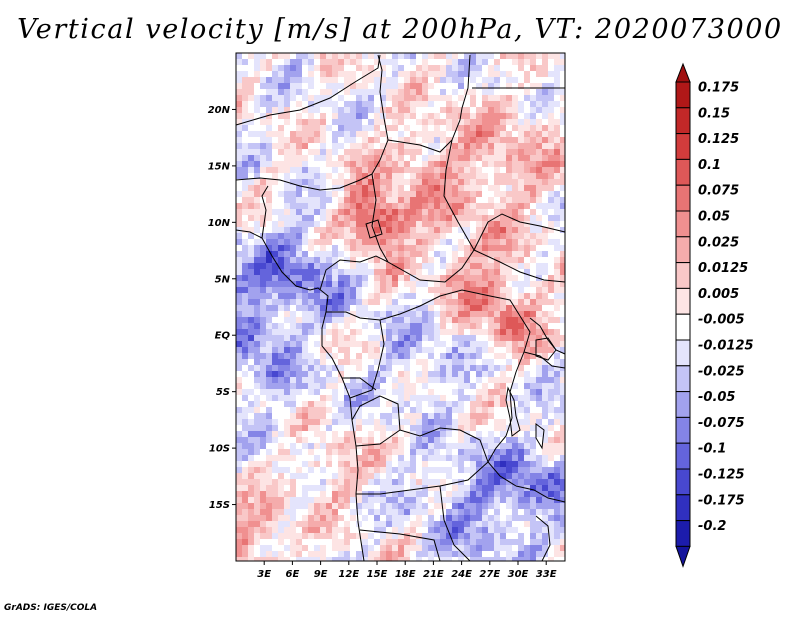  What do you see at coordinates (712, 449) in the screenshot?
I see `colorbar-label: -0.1` at bounding box center [712, 449].